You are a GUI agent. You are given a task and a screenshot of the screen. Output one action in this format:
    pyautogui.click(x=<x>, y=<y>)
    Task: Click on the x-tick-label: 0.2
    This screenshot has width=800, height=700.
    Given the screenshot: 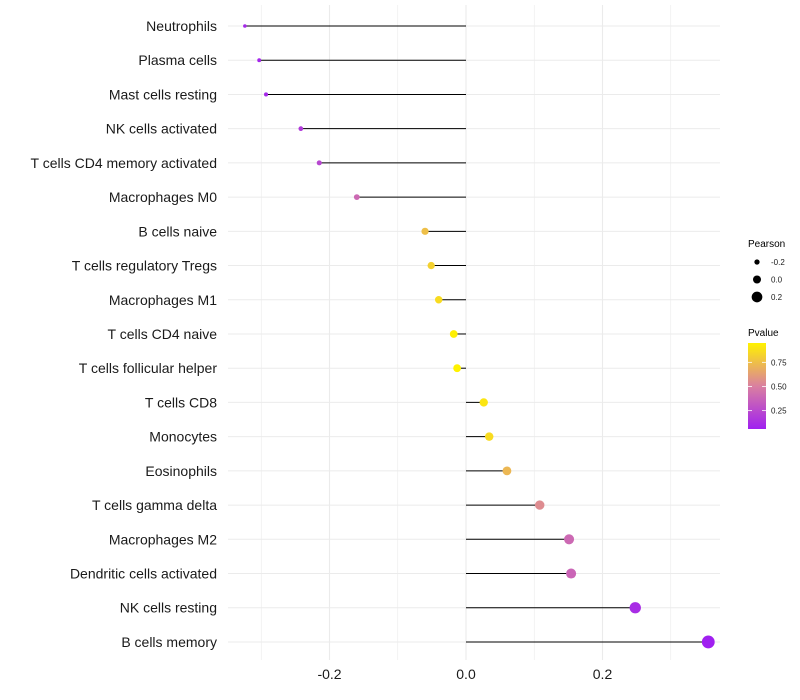 What is the action you would take?
    pyautogui.click(x=603, y=674)
    